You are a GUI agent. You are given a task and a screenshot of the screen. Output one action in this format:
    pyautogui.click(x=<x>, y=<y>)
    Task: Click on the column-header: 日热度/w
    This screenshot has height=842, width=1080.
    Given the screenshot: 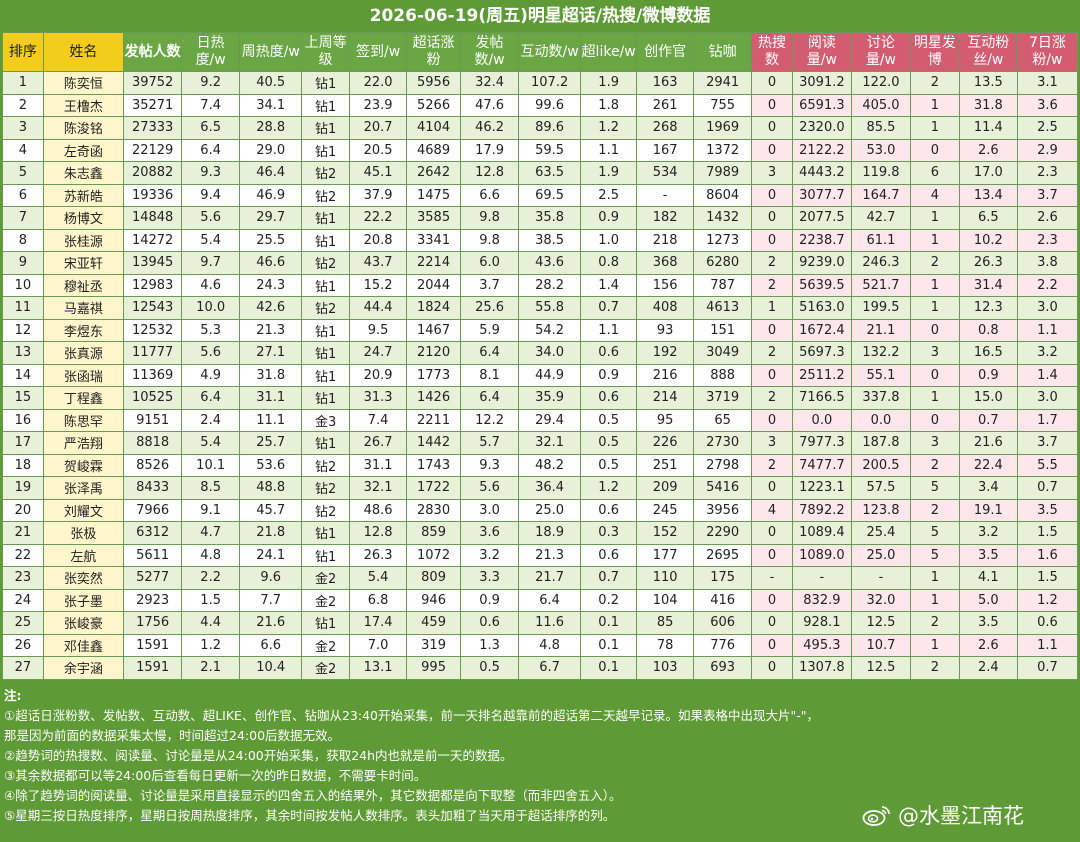 What is the action you would take?
    pyautogui.click(x=211, y=52)
    